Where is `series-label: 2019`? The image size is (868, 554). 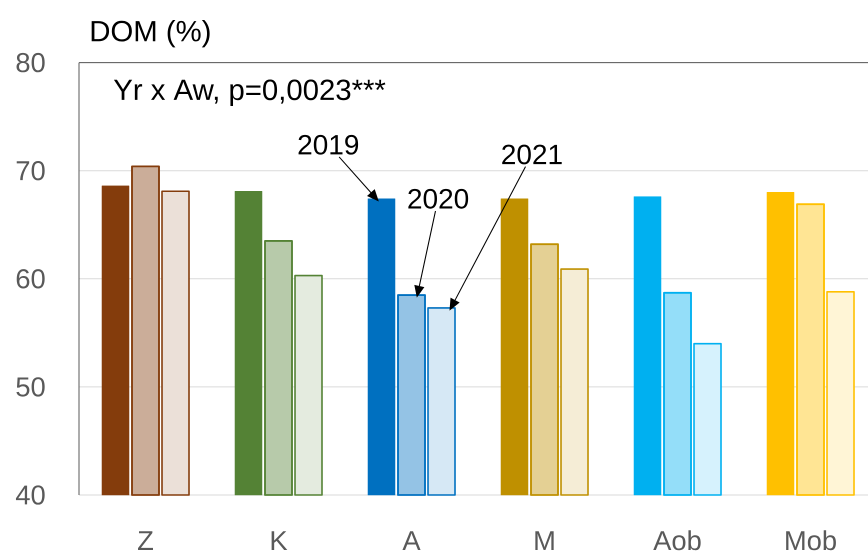
series-label: 2019 is located at coordinates (328, 144).